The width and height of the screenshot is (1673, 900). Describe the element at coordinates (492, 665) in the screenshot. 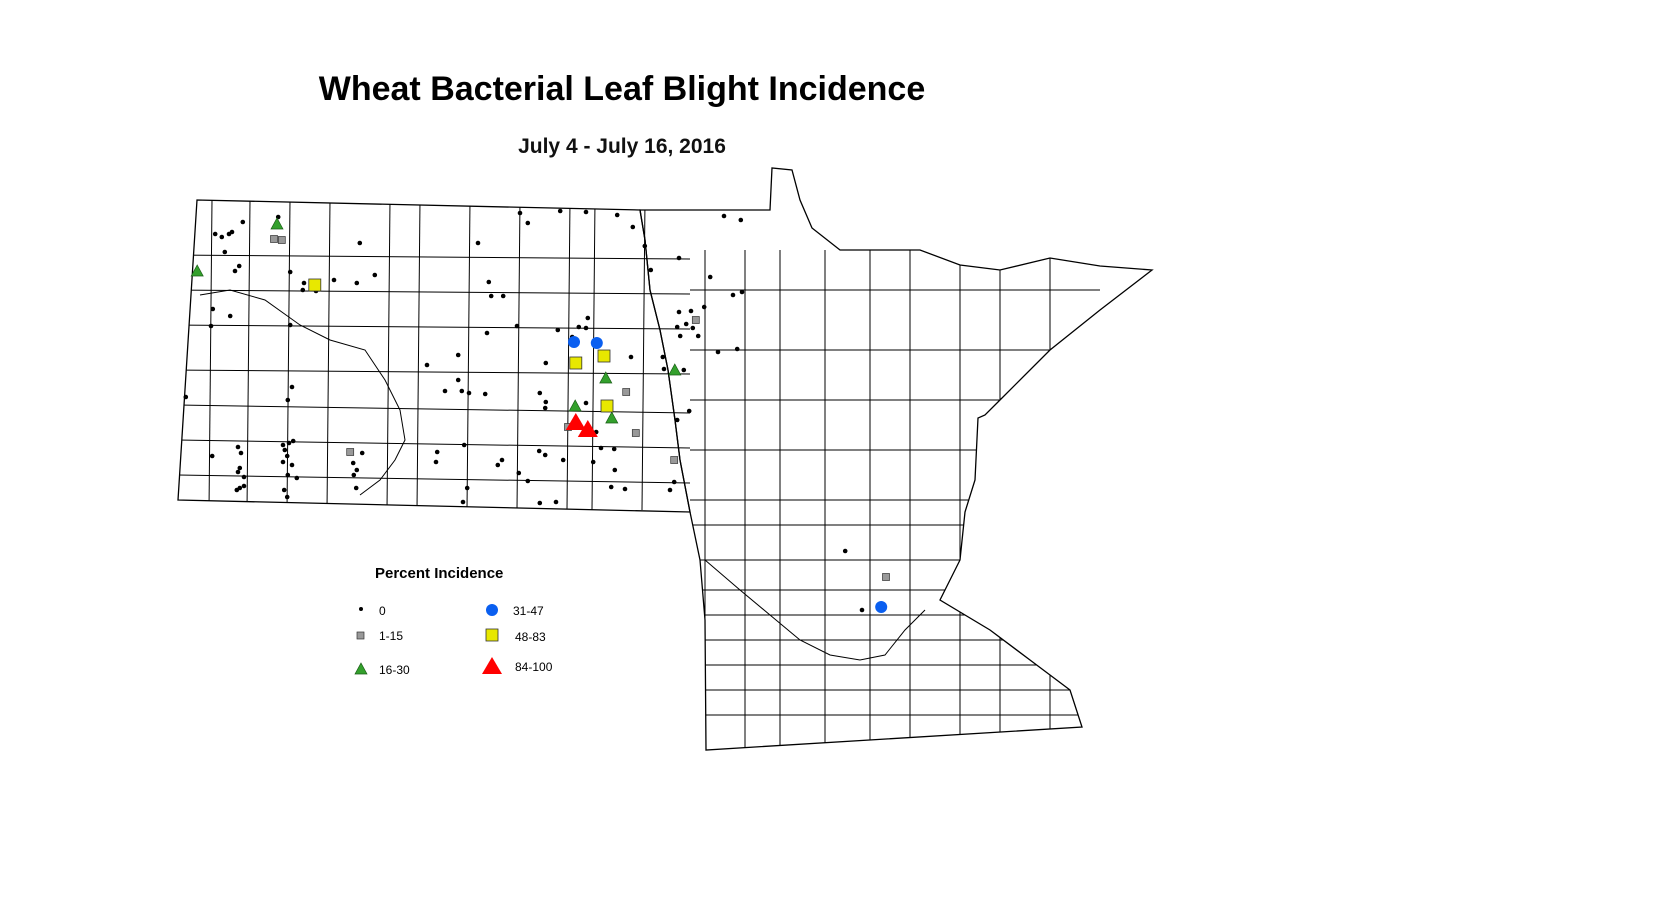

I see `red-triangle-icon` at that location.